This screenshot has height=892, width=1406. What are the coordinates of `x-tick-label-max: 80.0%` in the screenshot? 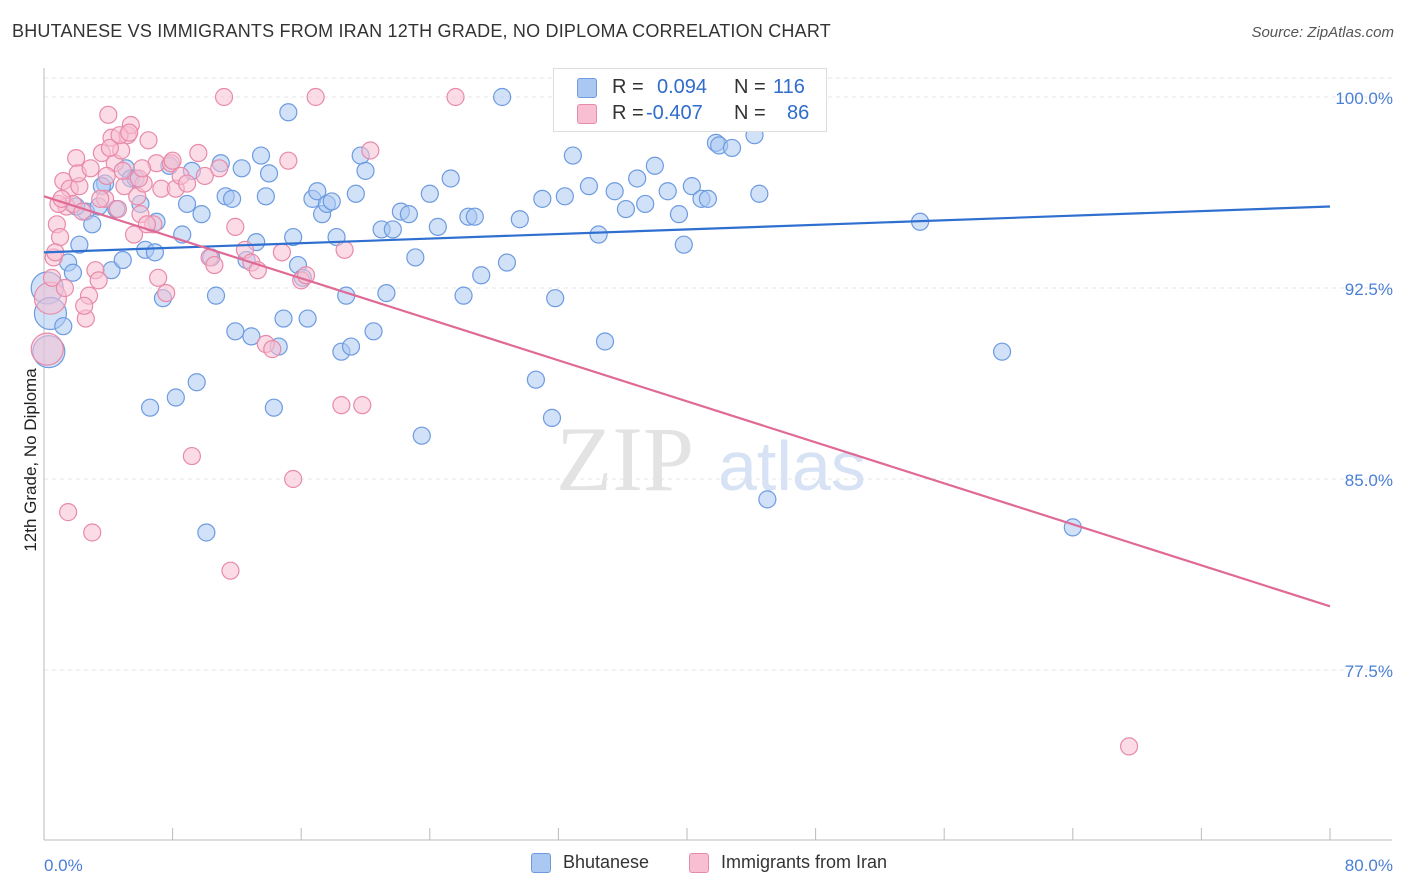 It's located at (1369, 865).